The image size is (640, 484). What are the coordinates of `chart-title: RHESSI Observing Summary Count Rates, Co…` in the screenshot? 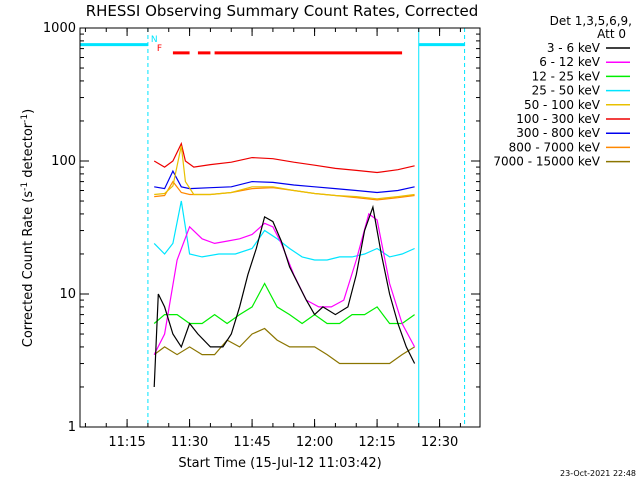 It's located at (282, 11).